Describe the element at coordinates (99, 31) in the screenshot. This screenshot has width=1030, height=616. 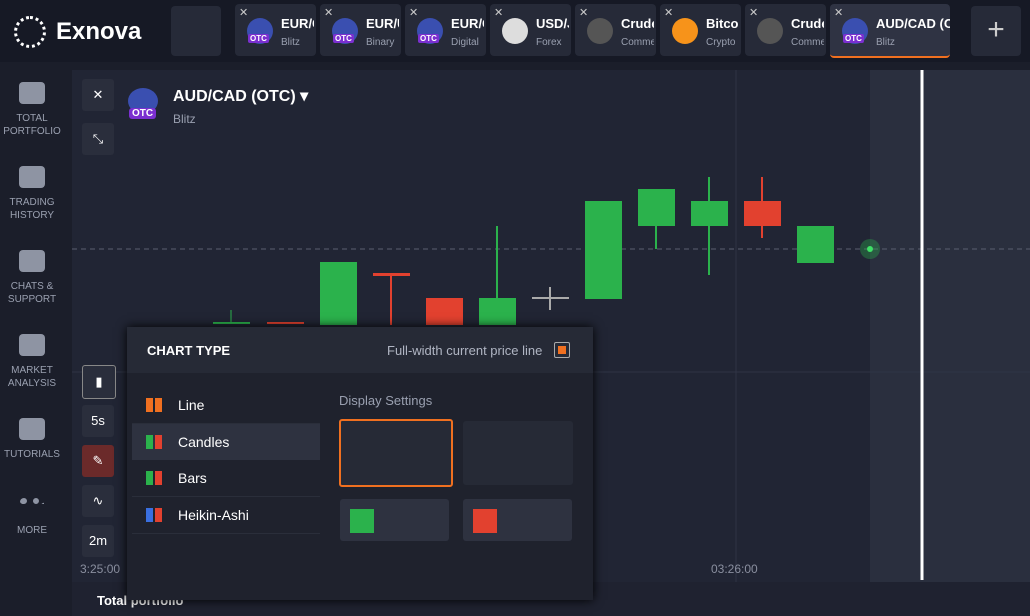
I see `logo: Exnova` at that location.